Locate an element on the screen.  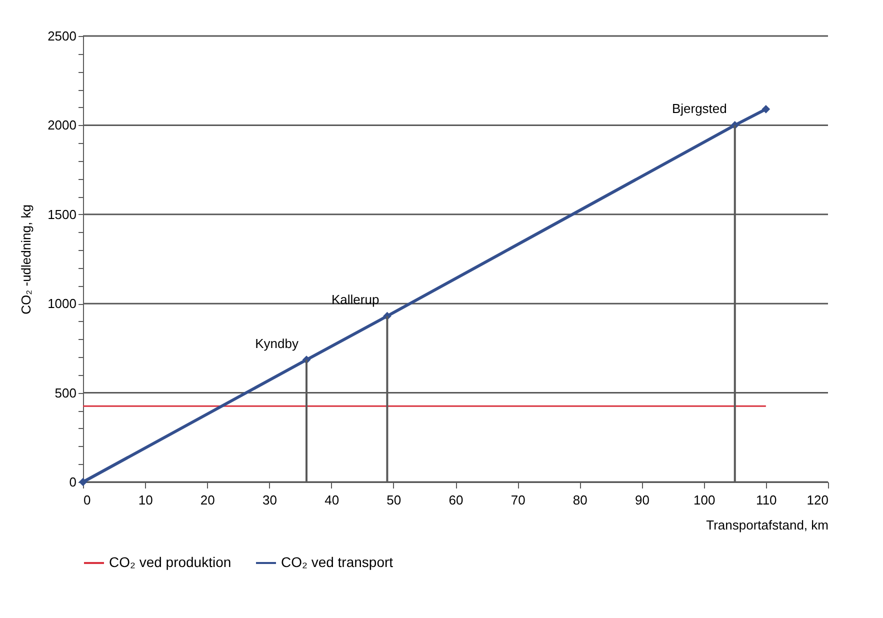
legend-label: CO₂ ved transport is located at coordinates (337, 562).